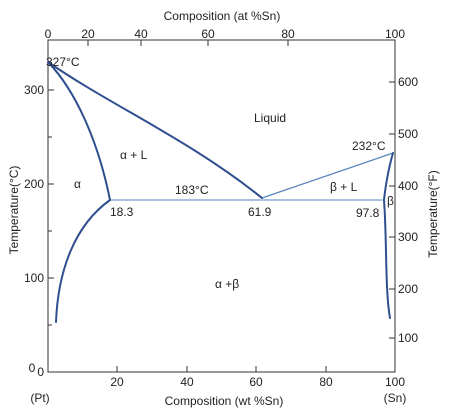  What do you see at coordinates (192, 190) in the screenshot?
I see `eutectic-temp-label: 183°C` at bounding box center [192, 190].